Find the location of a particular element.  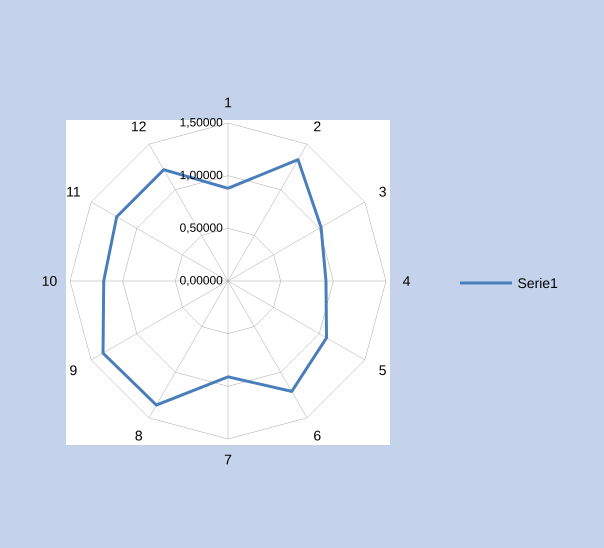

spoke-label: 12 is located at coordinates (139, 126).